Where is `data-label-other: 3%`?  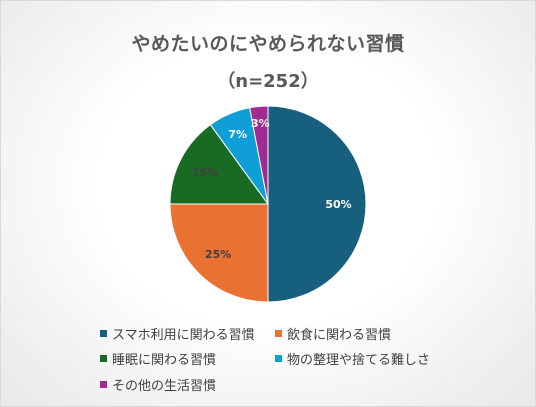 data-label-other: 3% is located at coordinates (260, 123).